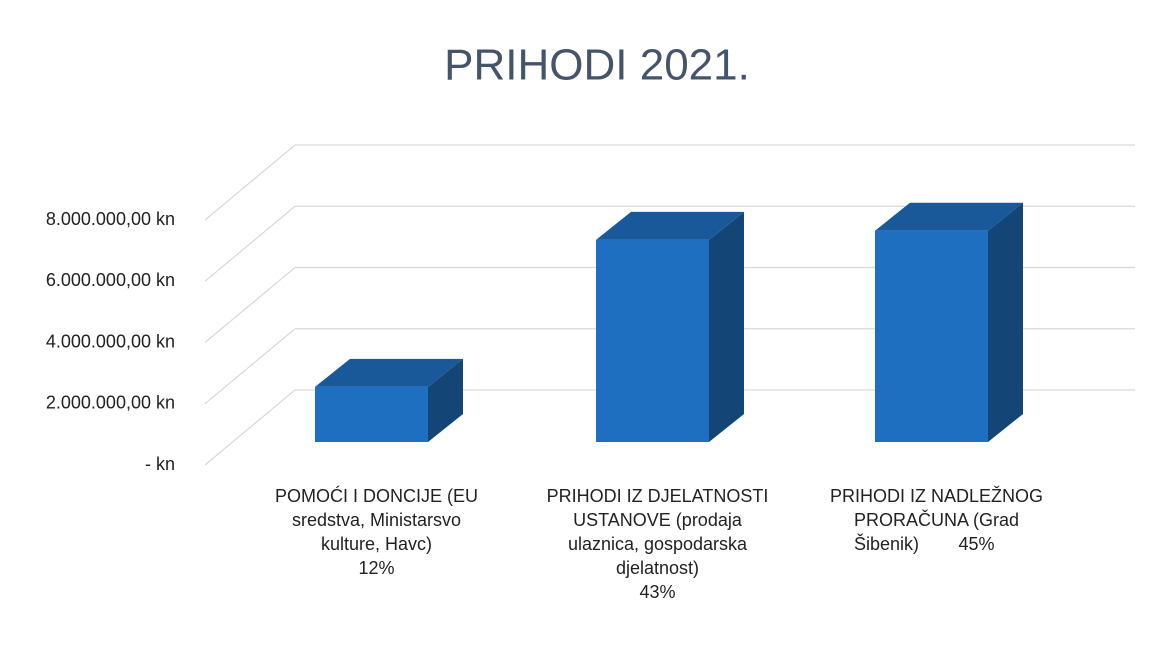 The image size is (1163, 669). I want to click on x-tick-label: PRIHODI IZ DJELATNOSTI, so click(658, 496).